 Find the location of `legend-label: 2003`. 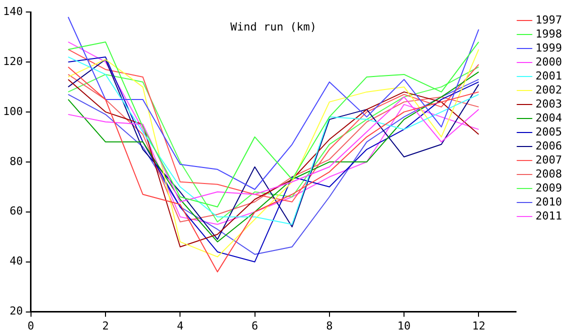

legend-label: 2003 is located at coordinates (549, 103).